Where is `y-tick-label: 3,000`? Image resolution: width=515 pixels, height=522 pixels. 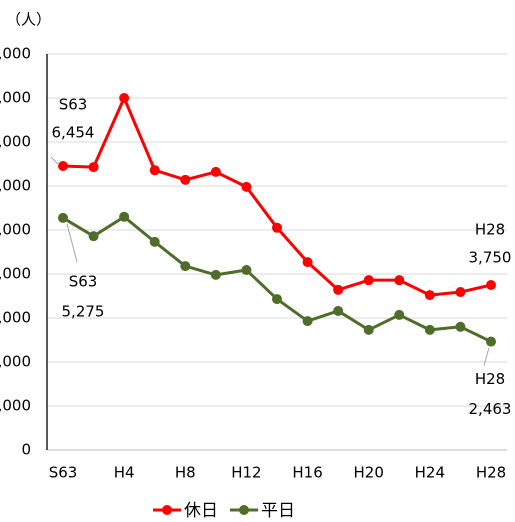
y-tick-label: 3,000 is located at coordinates (15, 318).